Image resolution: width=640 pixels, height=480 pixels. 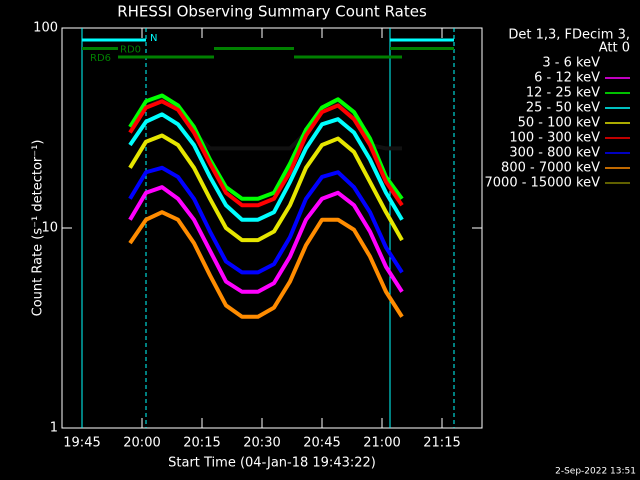 What do you see at coordinates (45, 28) in the screenshot?
I see `y-tick-label: 100` at bounding box center [45, 28].